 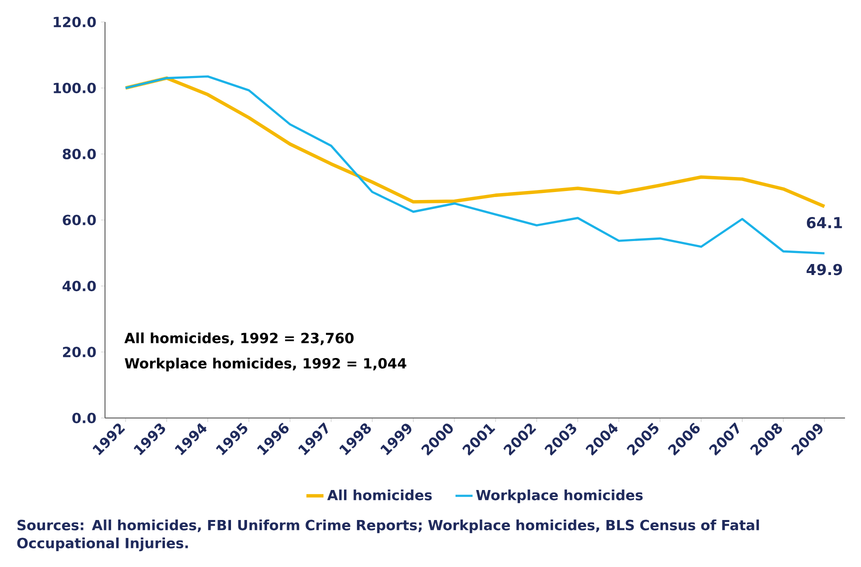 What do you see at coordinates (559, 497) in the screenshot?
I see `legend-label: Workplace homicides` at bounding box center [559, 497].